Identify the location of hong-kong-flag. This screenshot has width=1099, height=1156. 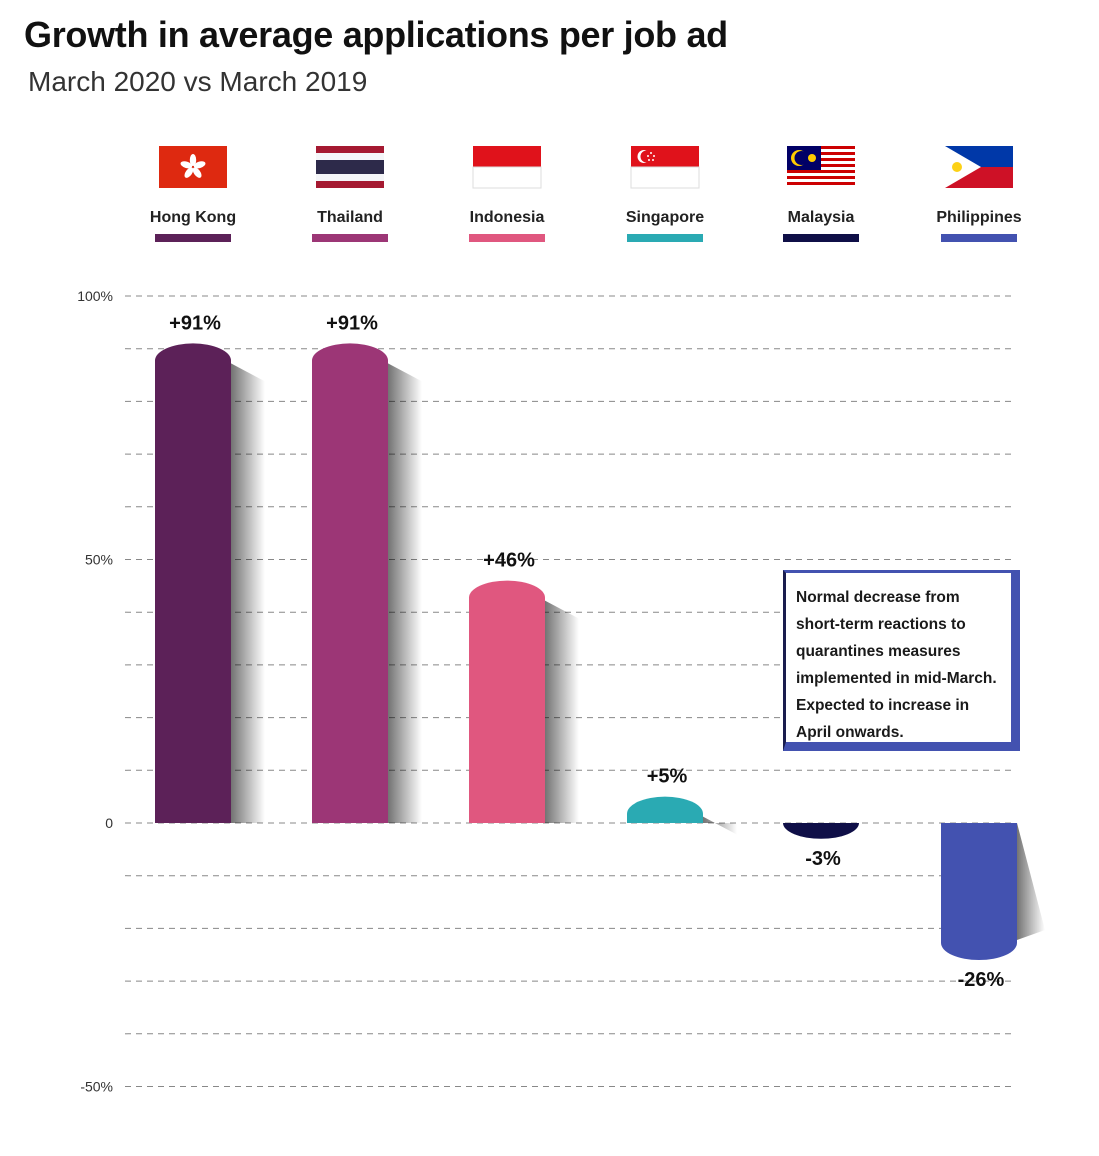
(193, 167).